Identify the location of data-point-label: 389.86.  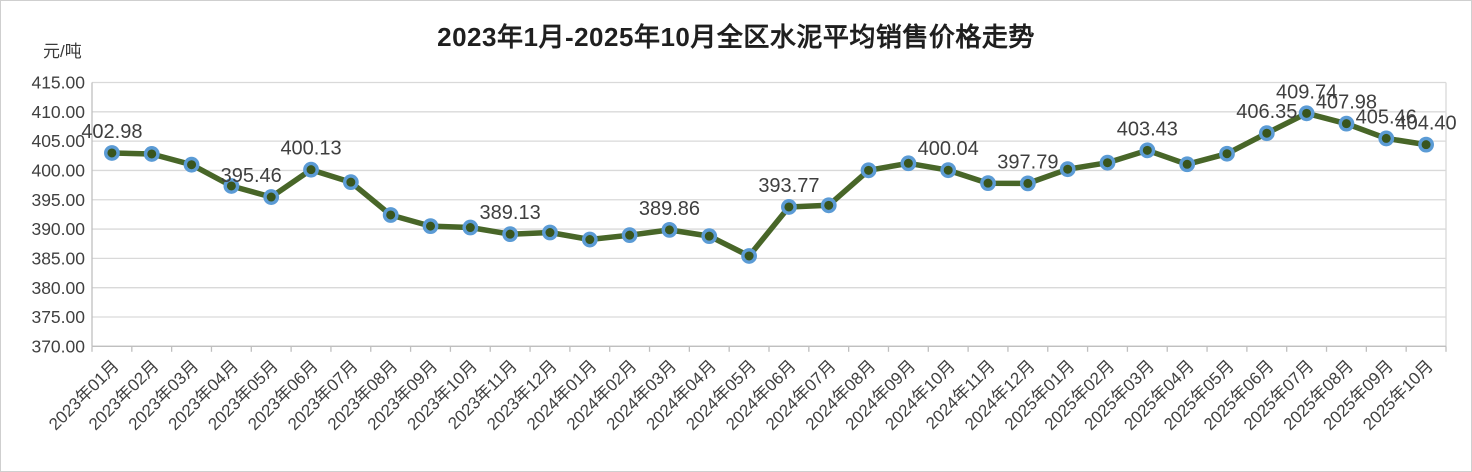
(669, 209).